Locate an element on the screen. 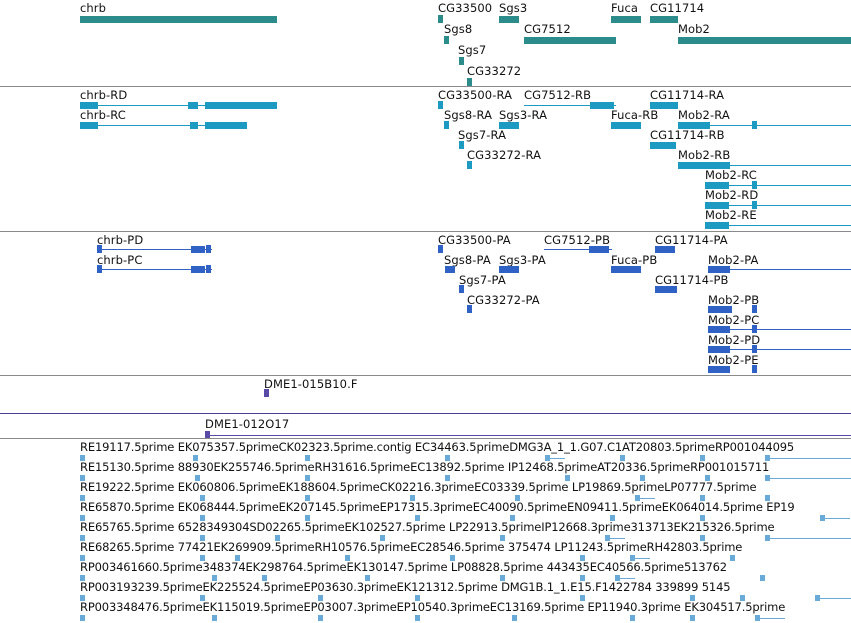 This screenshot has height=623, width=851. clone-ref-feature is located at coordinates (207, 435).